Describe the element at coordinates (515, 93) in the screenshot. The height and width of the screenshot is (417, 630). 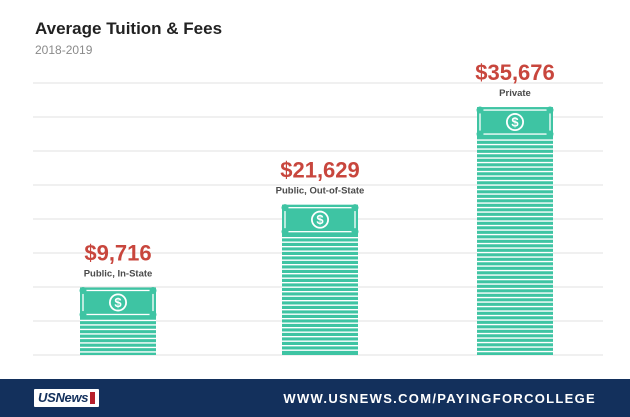
I see `category-label: Private` at that location.